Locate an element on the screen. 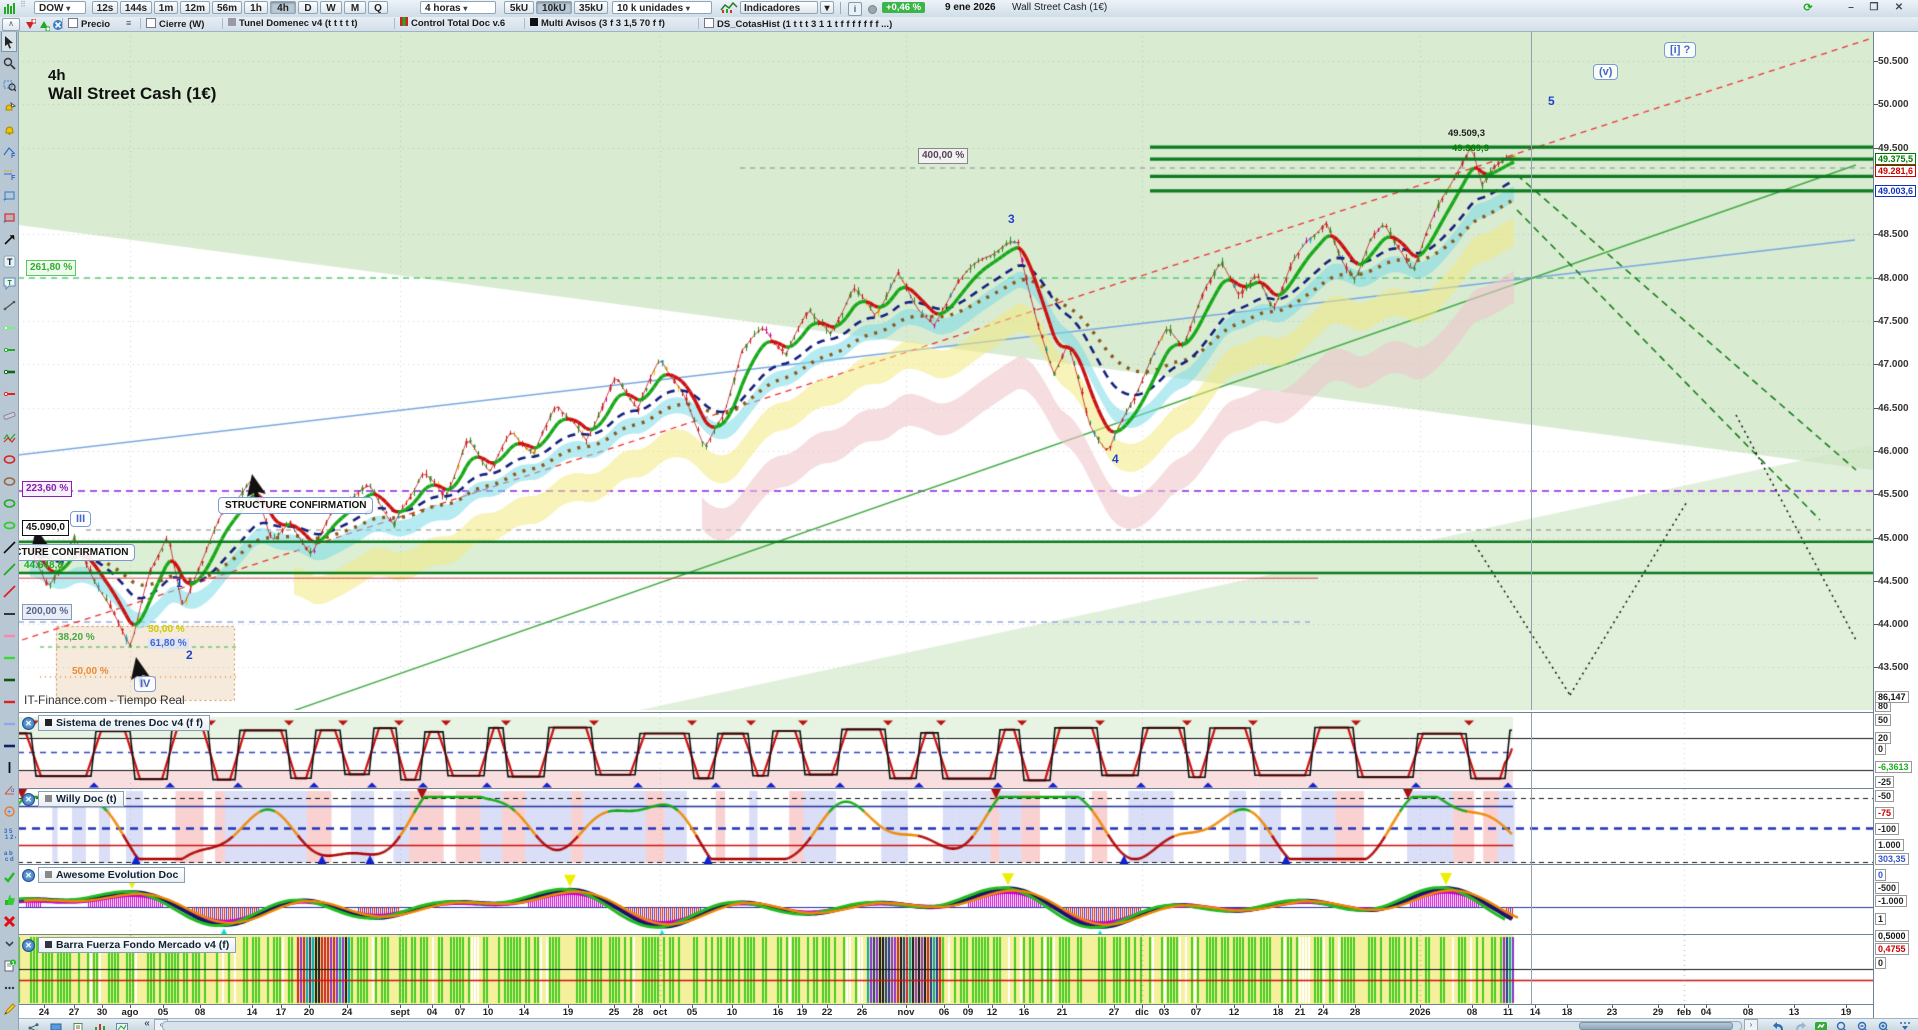 Image resolution: width=1918 pixels, height=1030 pixels. panel-willy-doc: ✕ Willy Doc (t) is located at coordinates (945, 826).